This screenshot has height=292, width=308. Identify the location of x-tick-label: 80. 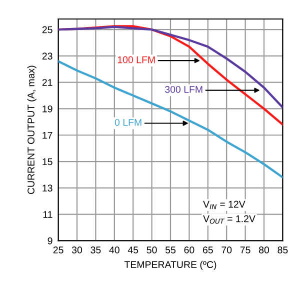
(264, 250).